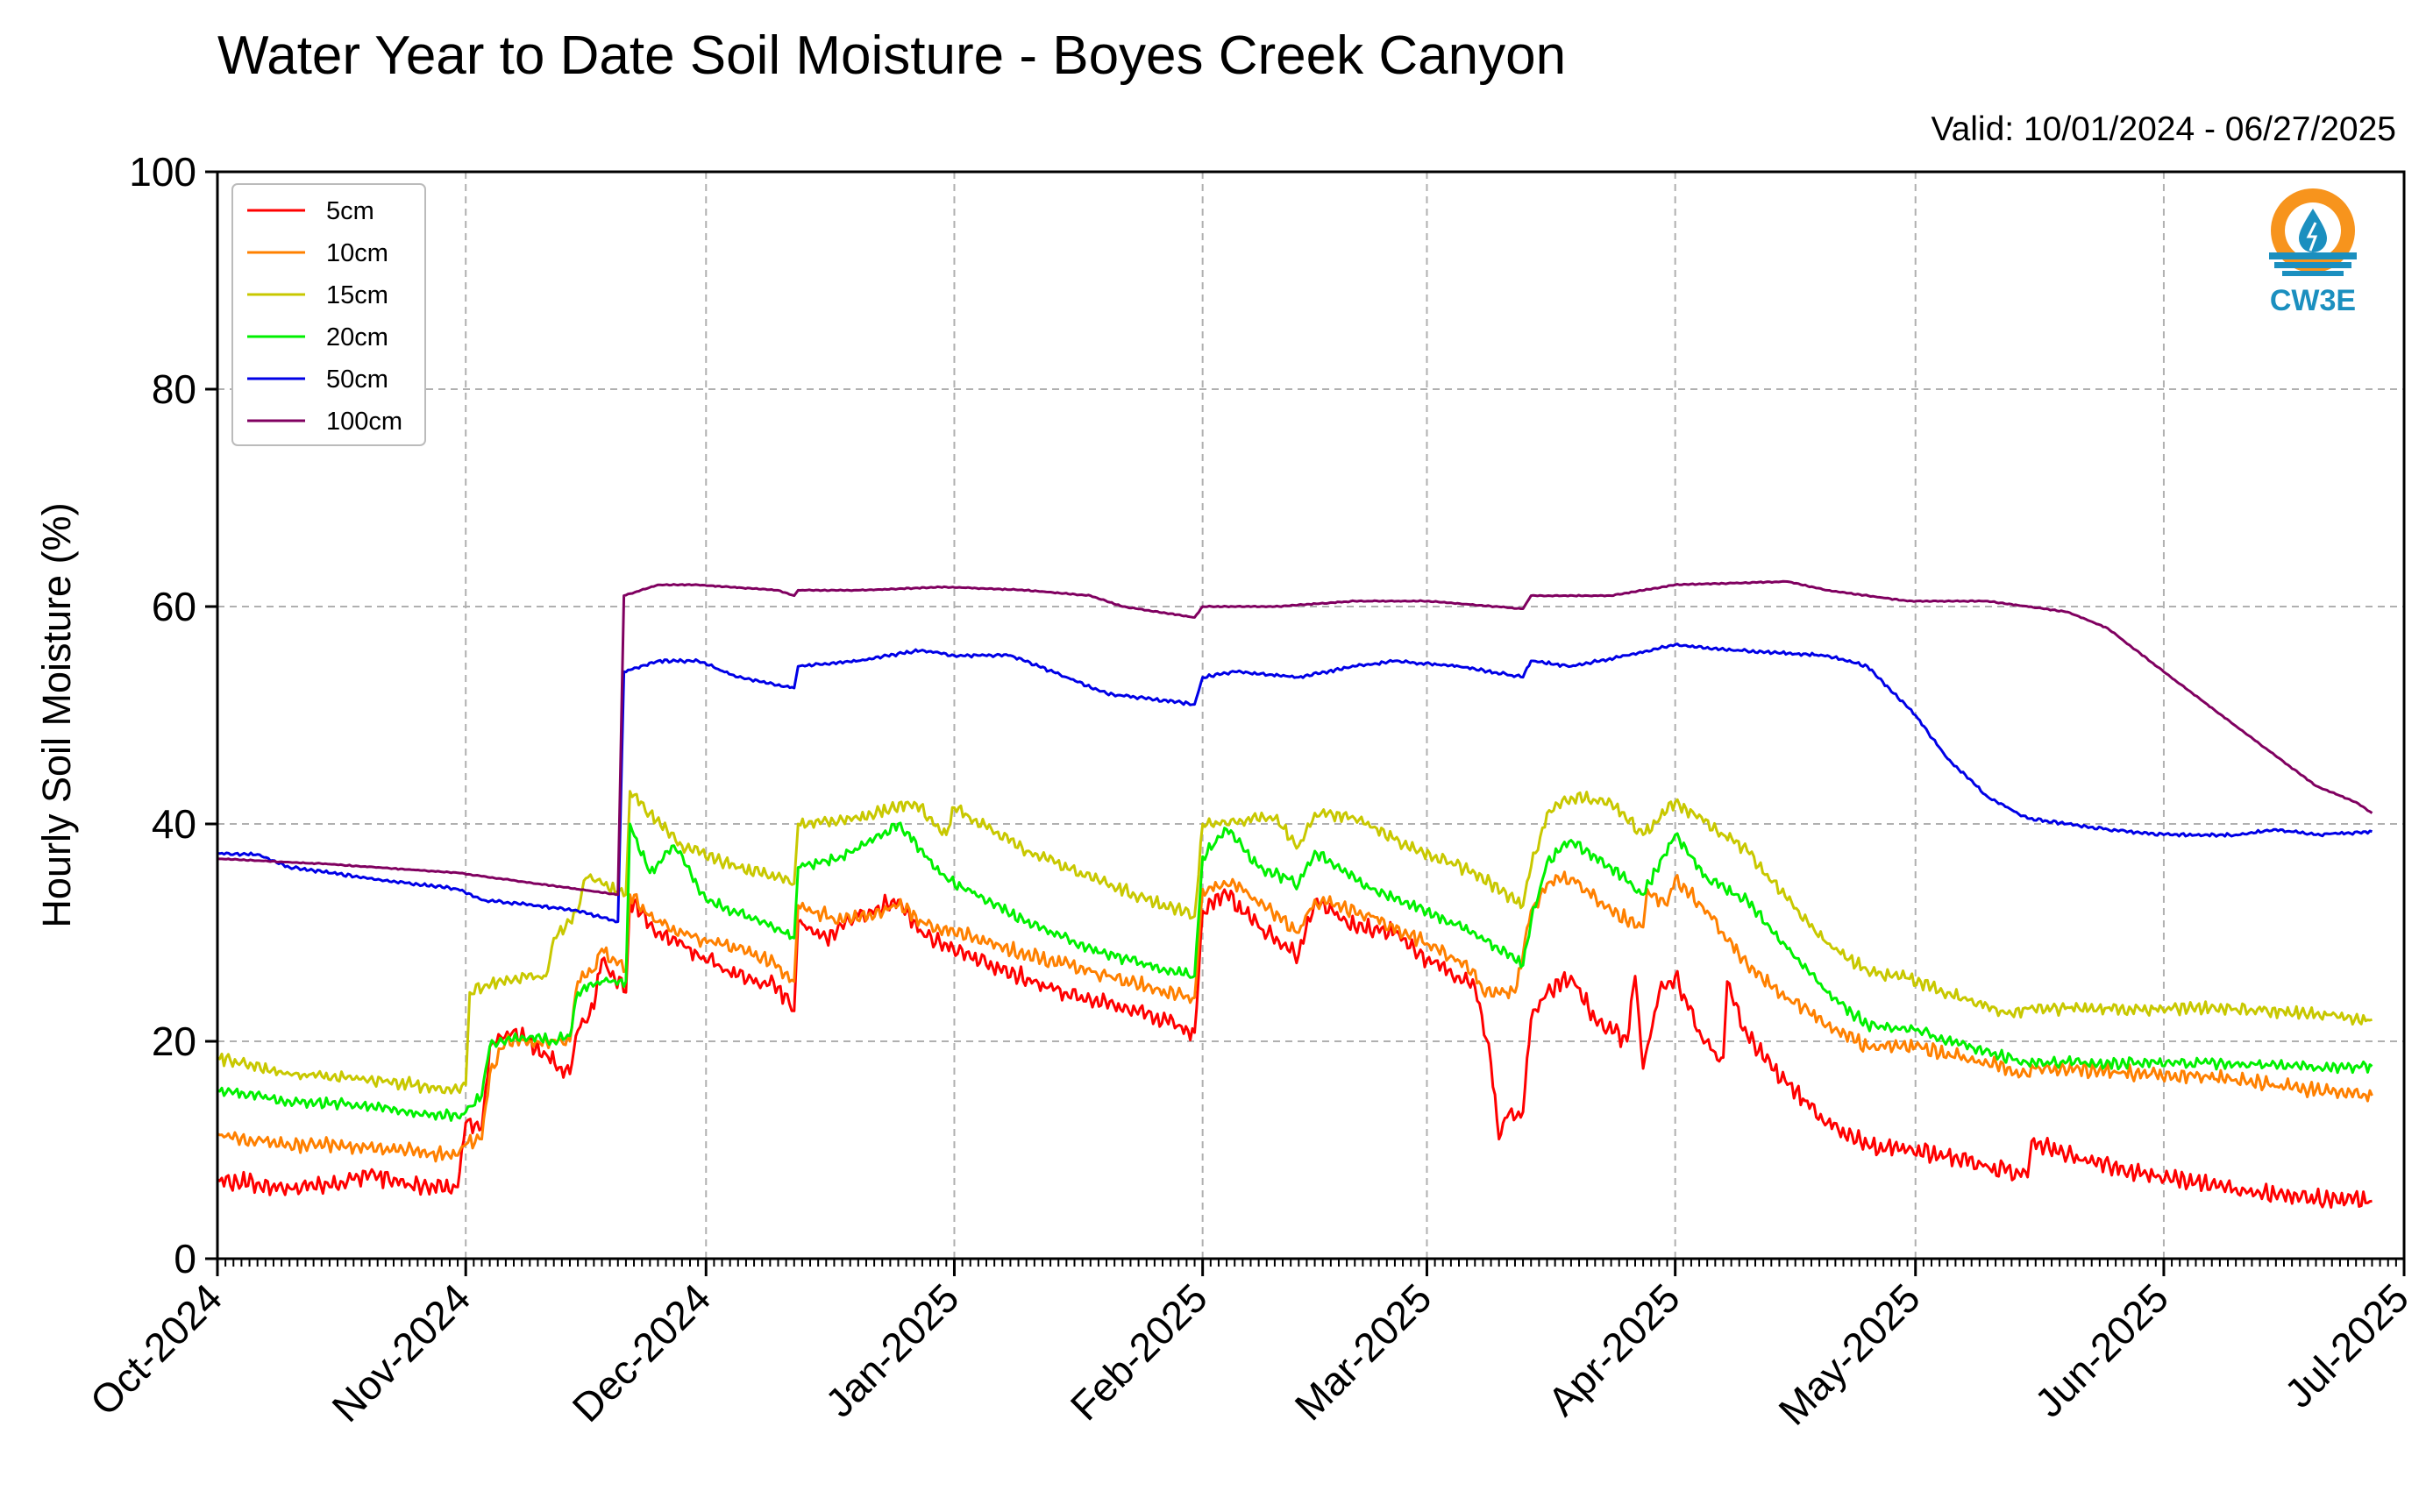  I want to click on y-tick-label: 80, so click(174, 389).